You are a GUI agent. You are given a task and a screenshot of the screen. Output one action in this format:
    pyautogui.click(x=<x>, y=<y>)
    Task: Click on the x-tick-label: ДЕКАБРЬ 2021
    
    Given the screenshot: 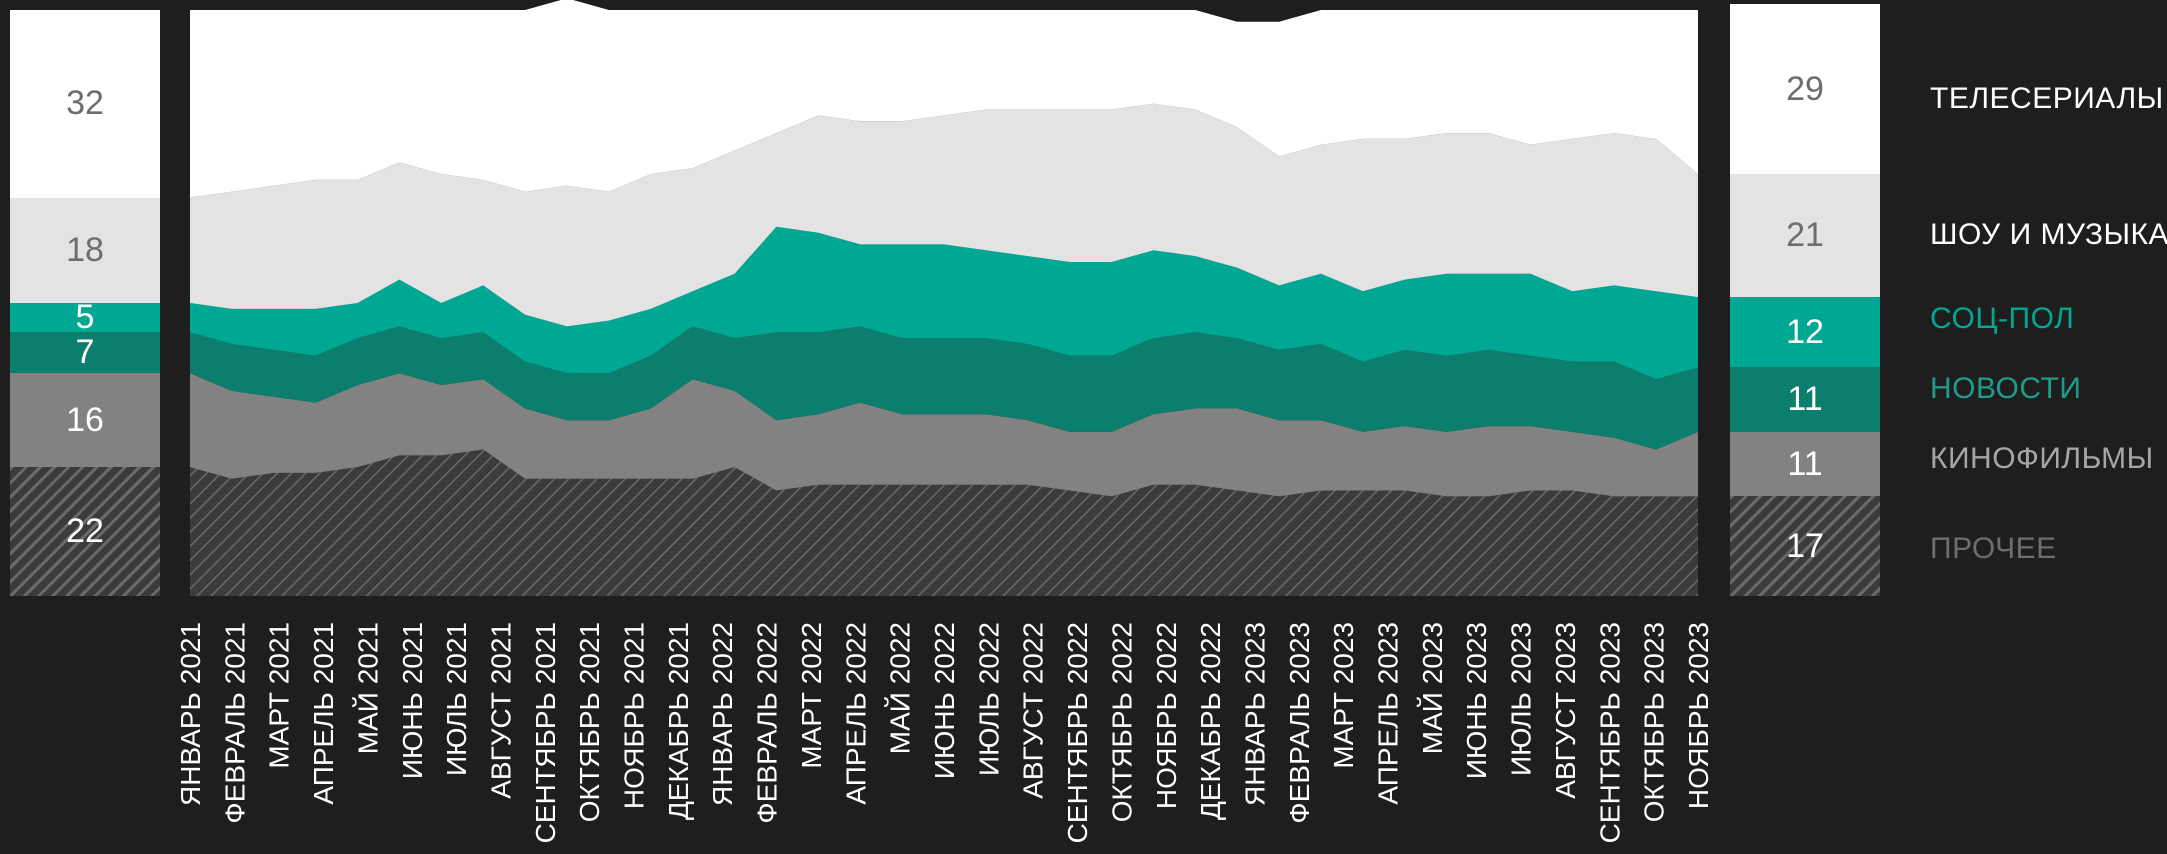 What is the action you would take?
    pyautogui.click(x=678, y=721)
    